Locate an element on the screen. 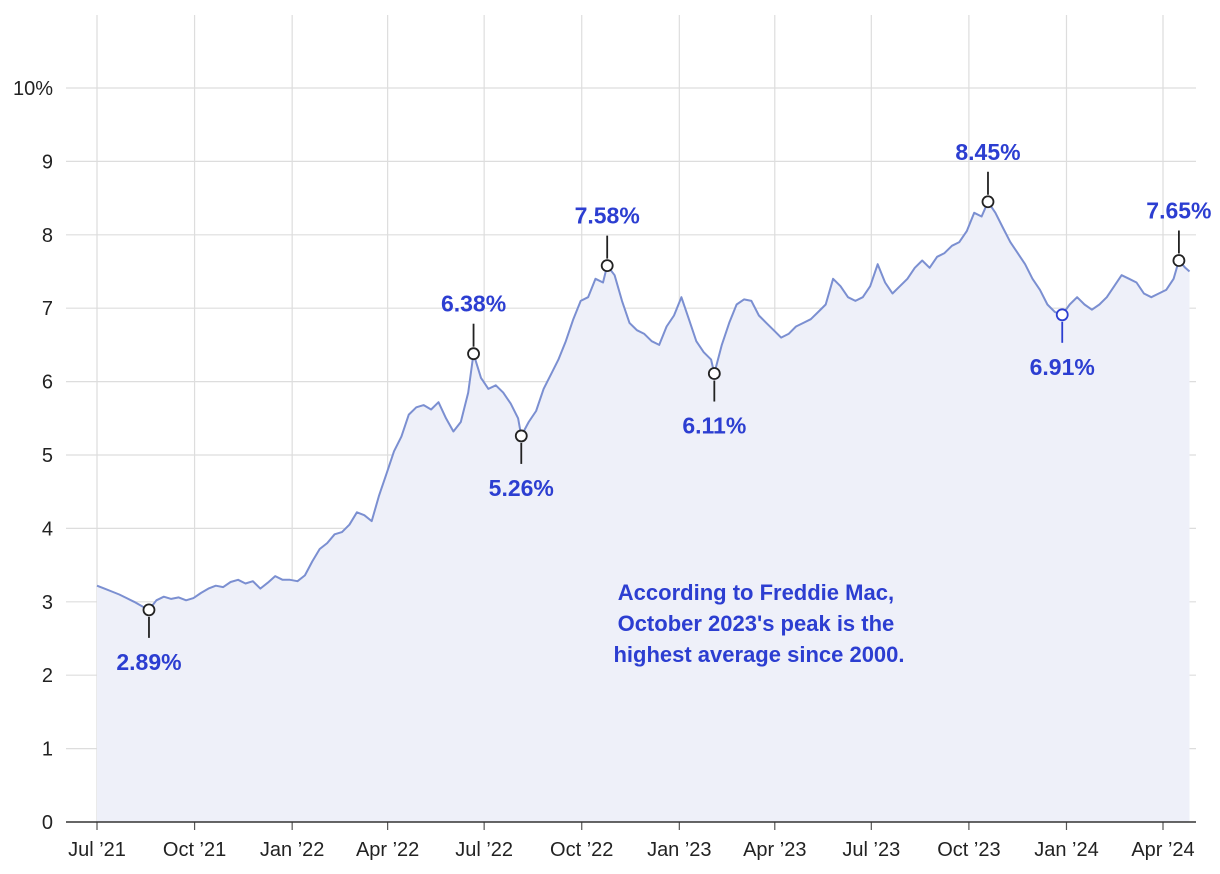  annotation-label: 7.65% is located at coordinates (1178, 210).